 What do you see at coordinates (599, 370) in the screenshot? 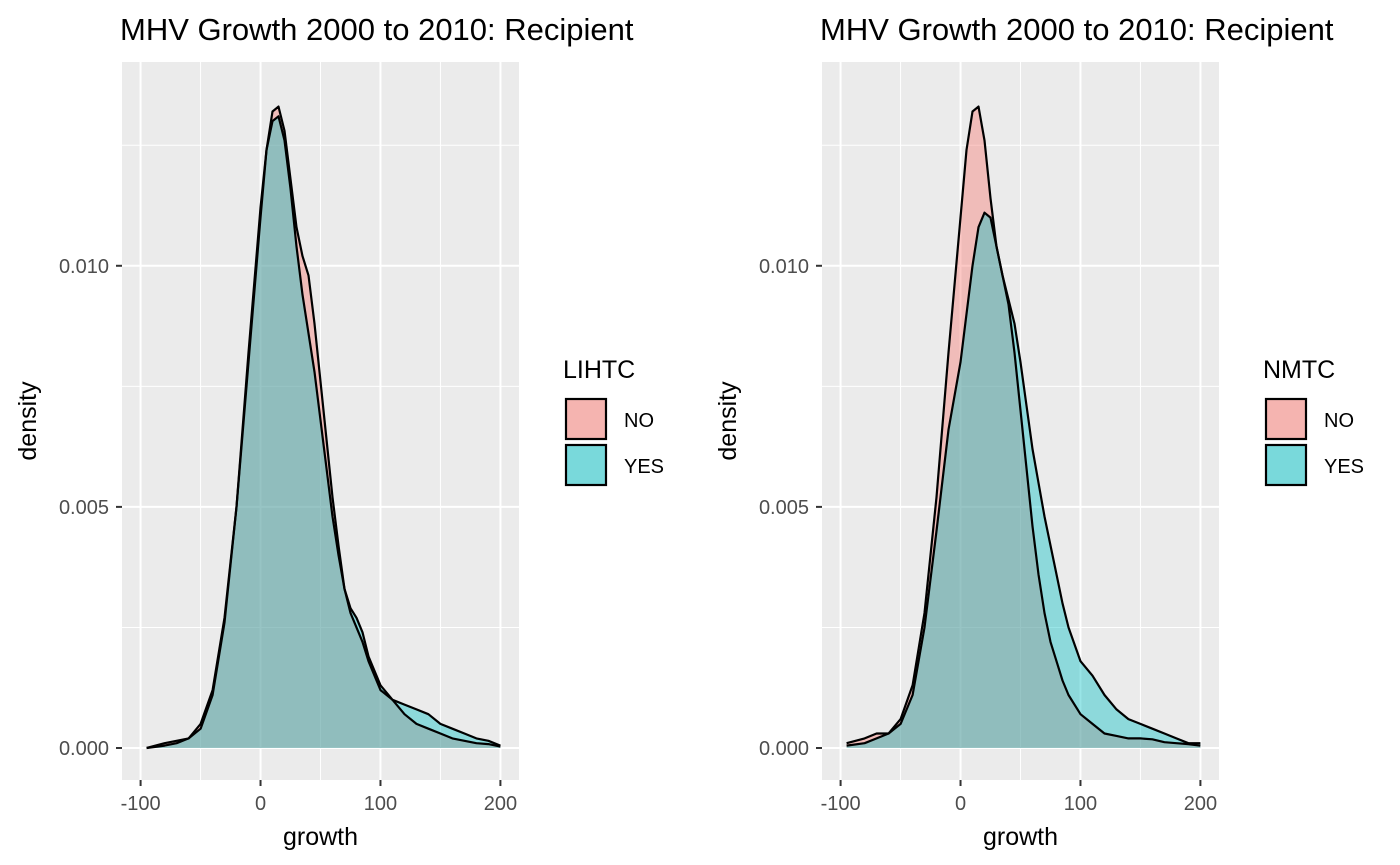
I see `legend-title: LIHTC` at bounding box center [599, 370].